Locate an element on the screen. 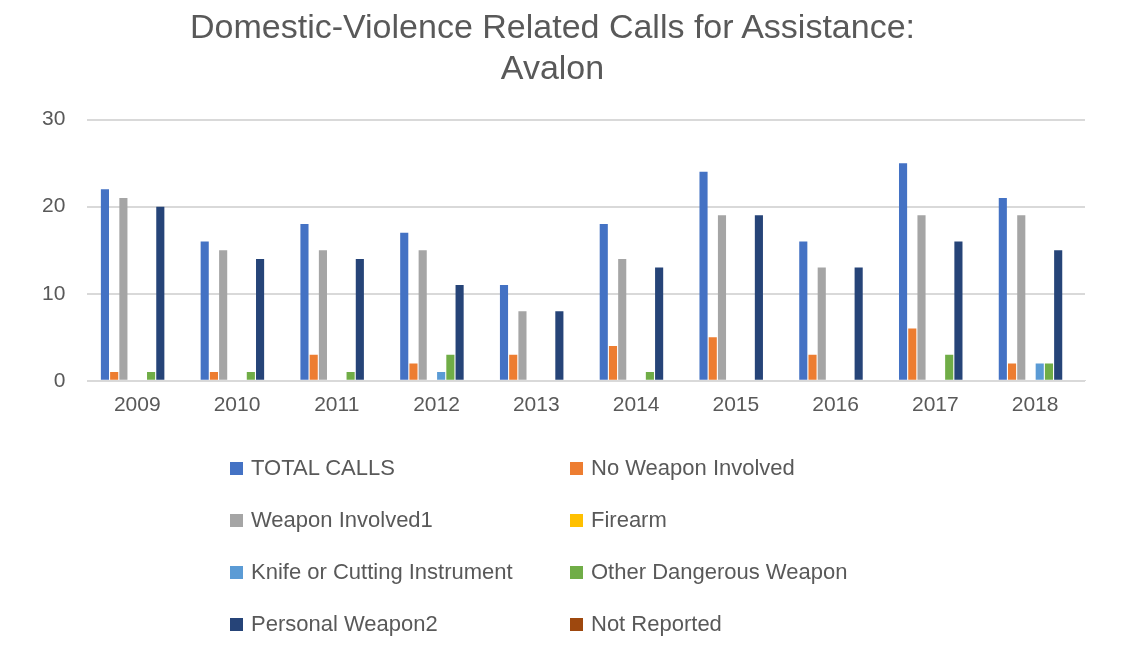 This screenshot has height=670, width=1121. chart-title: Domestic-Violence Related Calls for Assistance: Avalon is located at coordinates (552, 46).